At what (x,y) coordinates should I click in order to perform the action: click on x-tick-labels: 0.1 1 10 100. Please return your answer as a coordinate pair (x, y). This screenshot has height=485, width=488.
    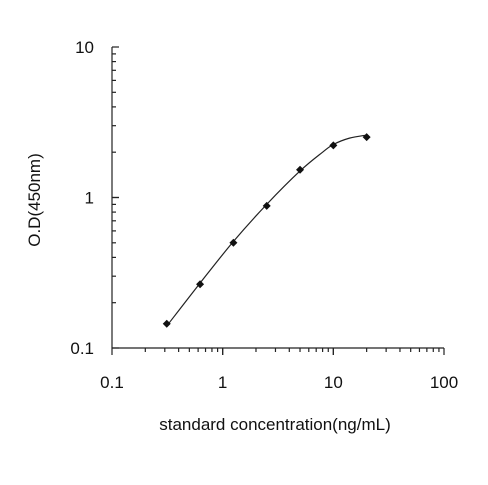
    Looking at the image, I should click on (279, 382).